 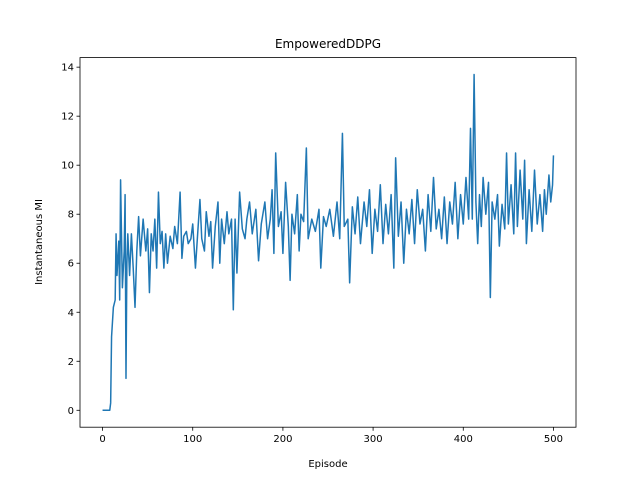 I want to click on y-tick-label: 2, so click(x=71, y=362).